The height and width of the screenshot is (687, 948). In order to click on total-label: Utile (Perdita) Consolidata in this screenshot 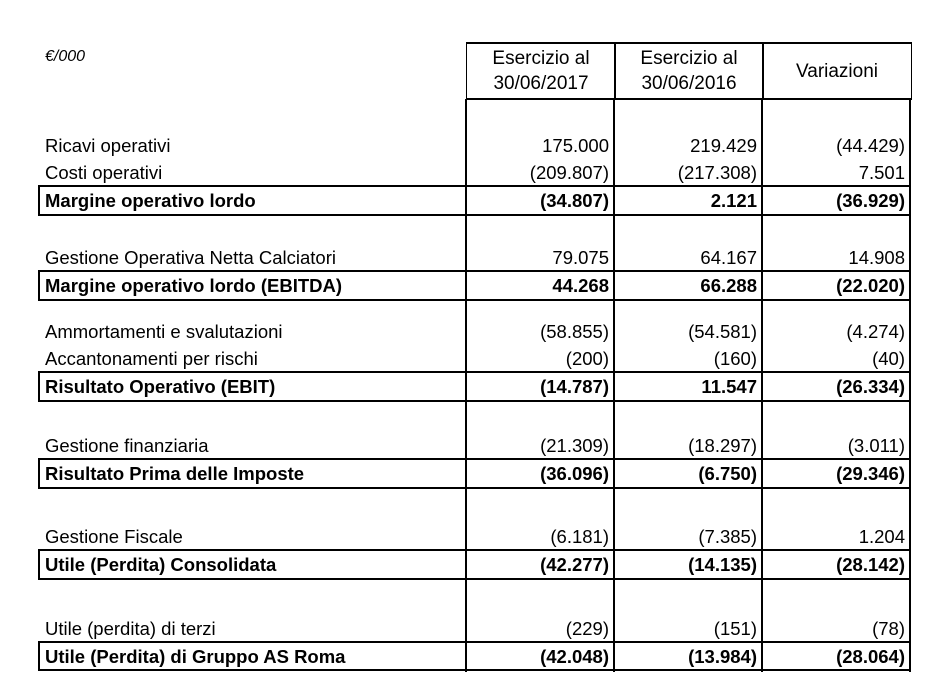, I will do `click(161, 564)`.